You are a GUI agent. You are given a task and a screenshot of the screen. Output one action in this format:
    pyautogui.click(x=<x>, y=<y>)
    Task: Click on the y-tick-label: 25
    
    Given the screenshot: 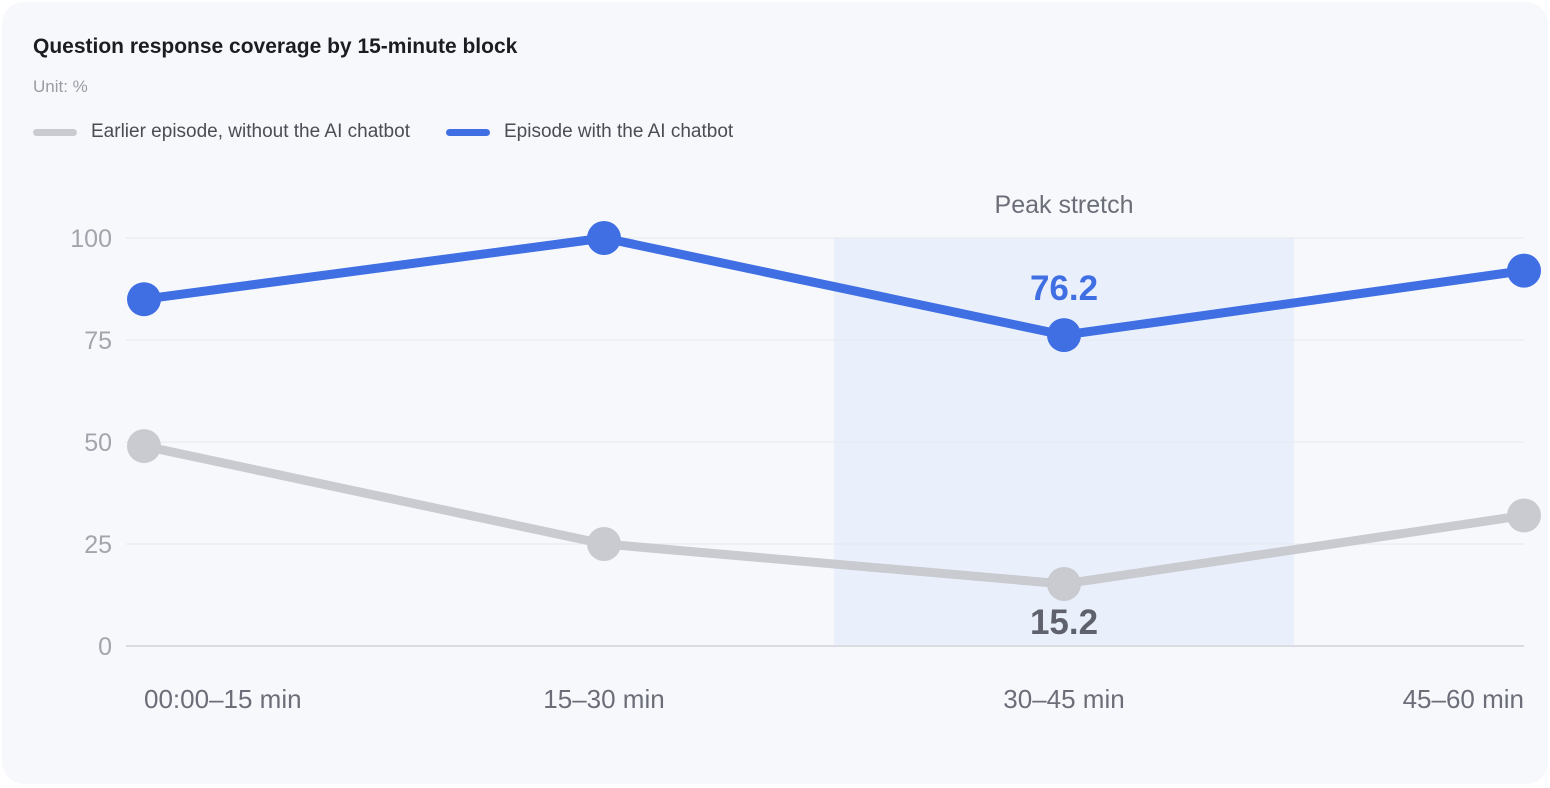 What is the action you would take?
    pyautogui.click(x=98, y=545)
    